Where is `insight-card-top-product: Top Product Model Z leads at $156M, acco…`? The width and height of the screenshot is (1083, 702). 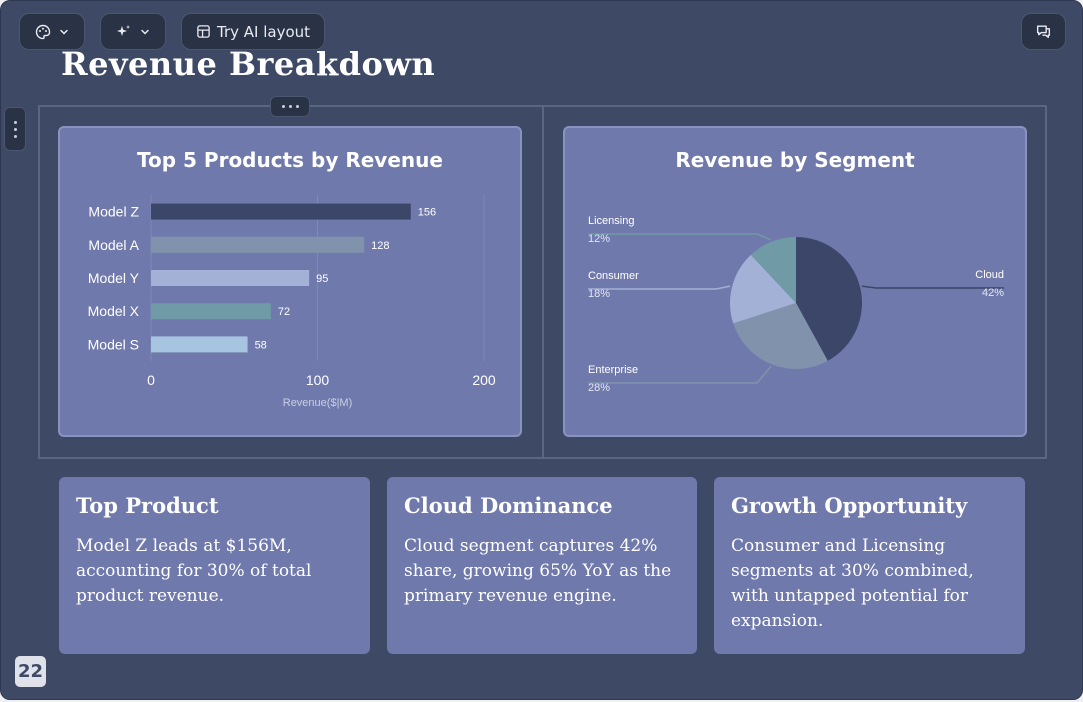
insight-card-top-product: Top Product Model Z leads at $156M, acco… is located at coordinates (214, 565).